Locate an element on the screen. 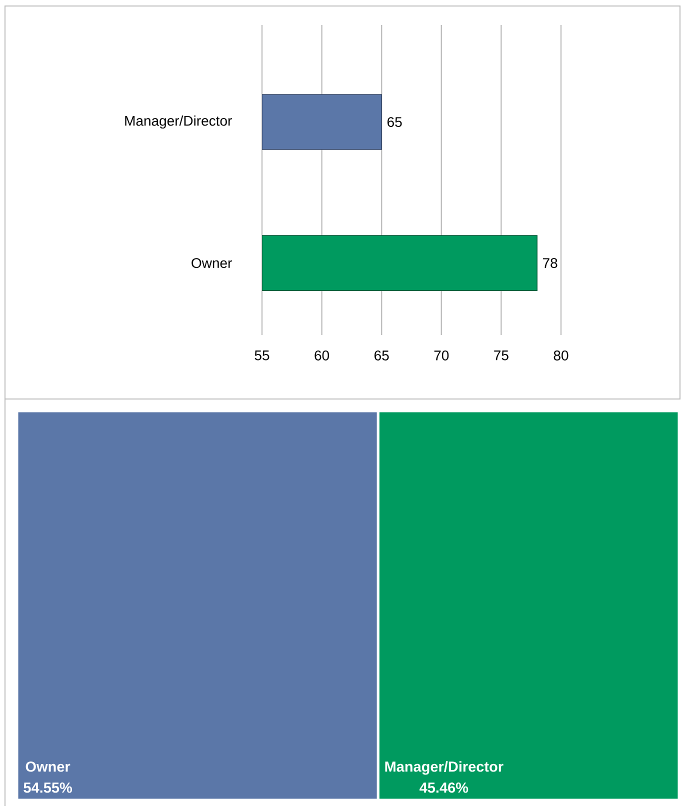  x-tick-label: 60 is located at coordinates (322, 355).